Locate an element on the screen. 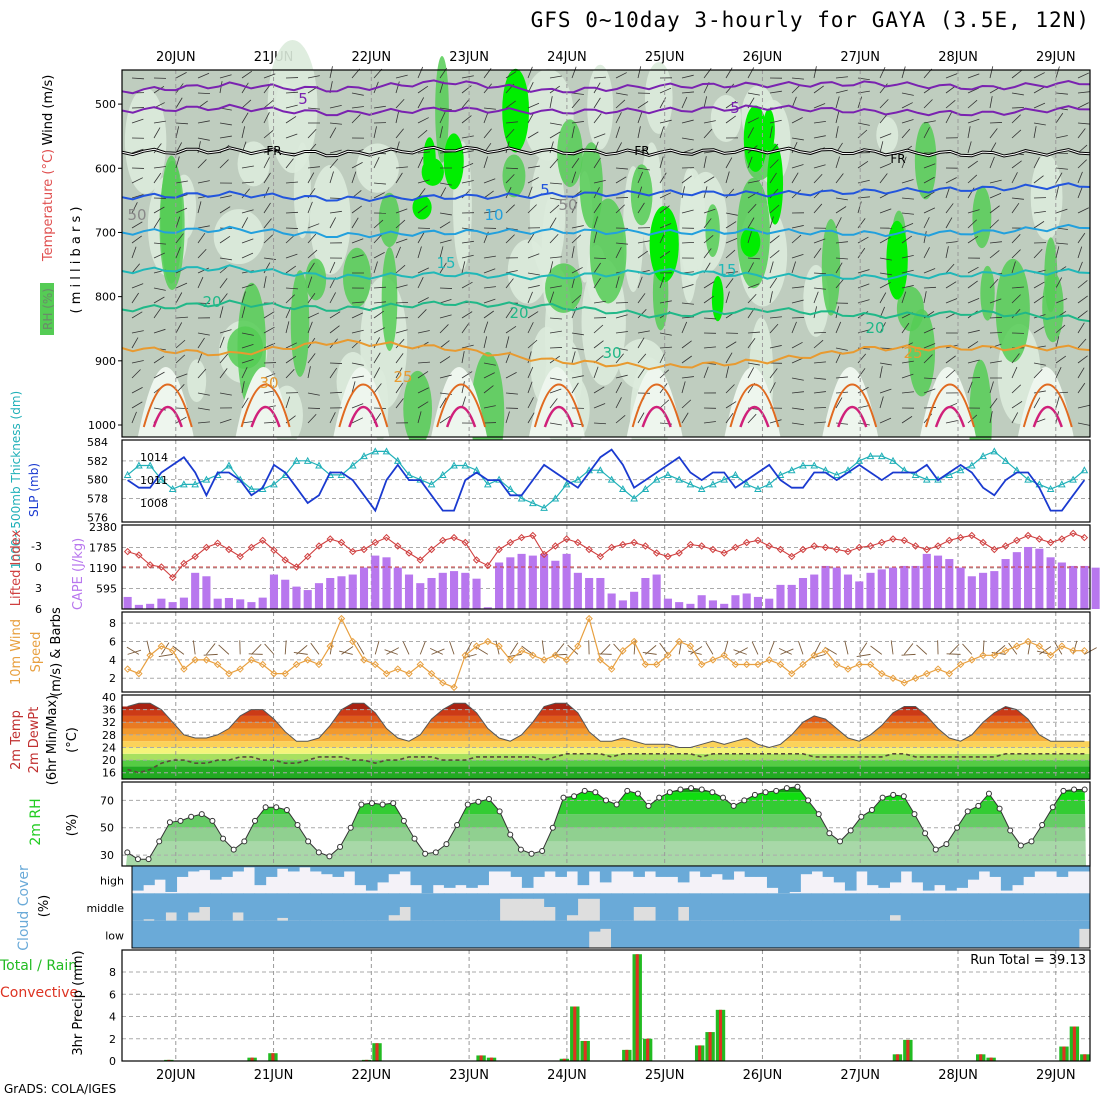  date-tick-bottom: 26JUN is located at coordinates (763, 1075).